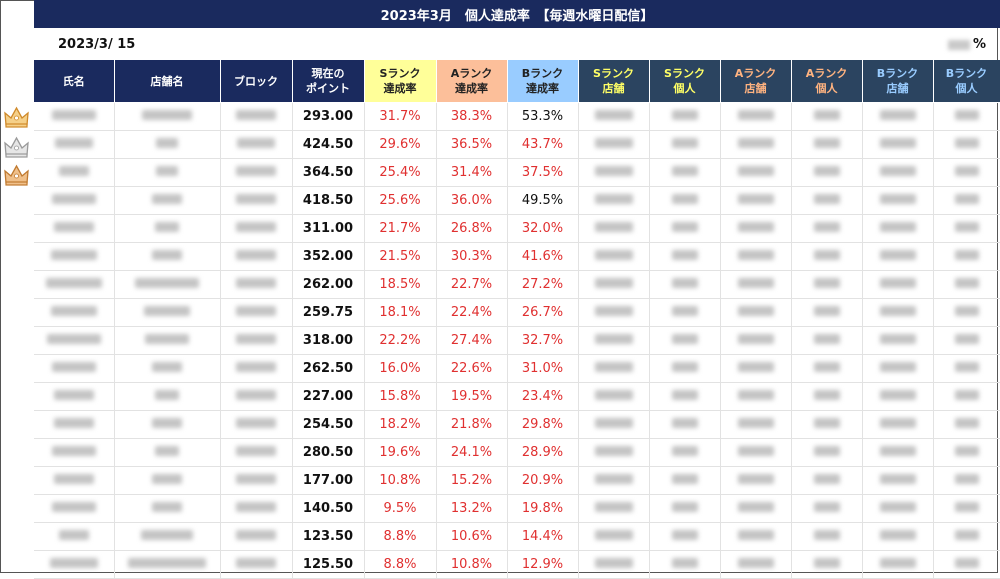 This screenshot has width=1000, height=579. I want to click on points-cell: 311.00, so click(328, 228).